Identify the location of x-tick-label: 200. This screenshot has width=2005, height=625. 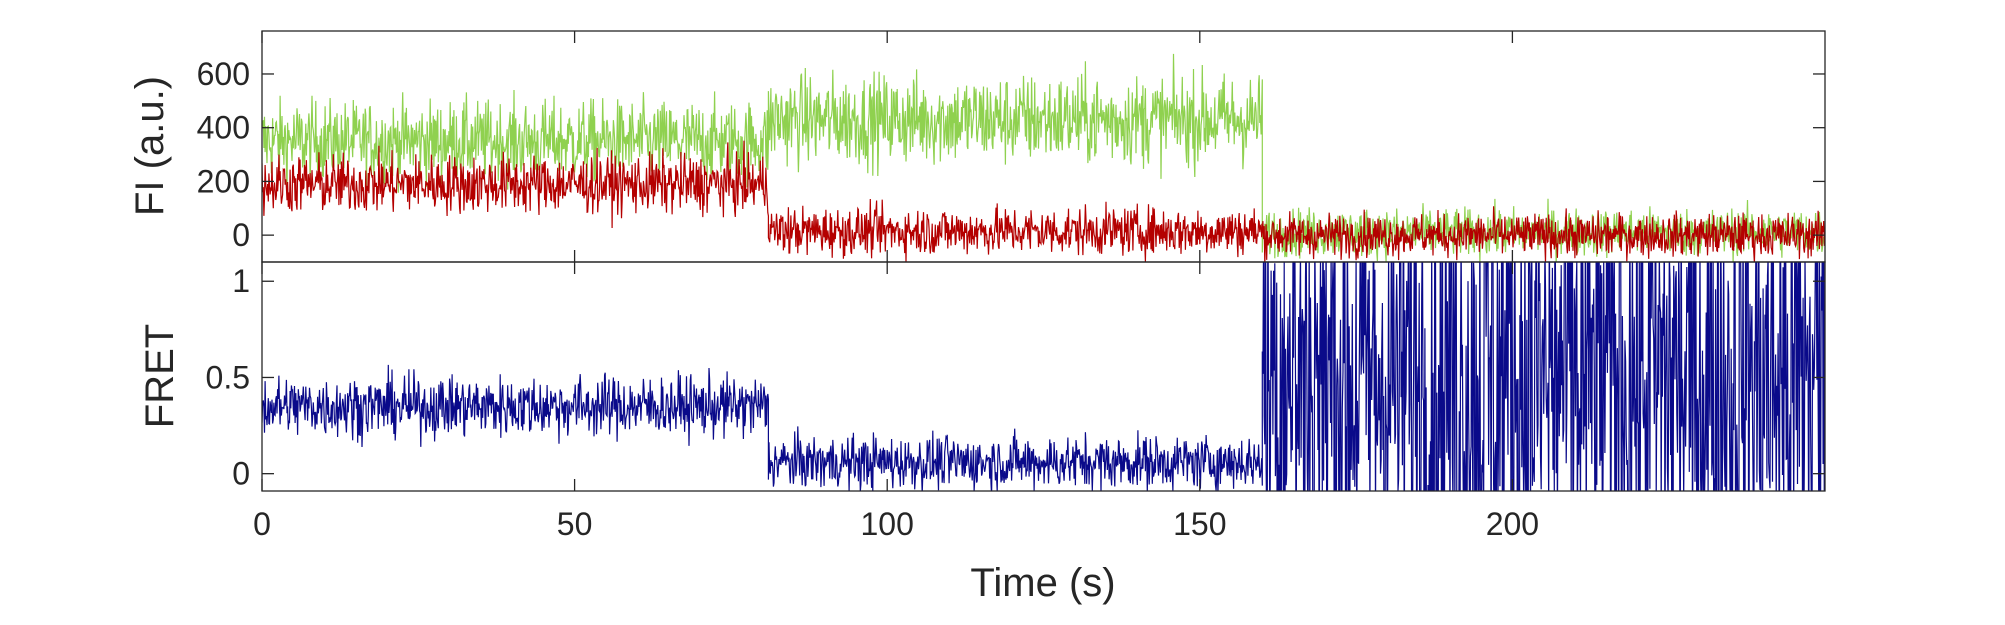
(1512, 524).